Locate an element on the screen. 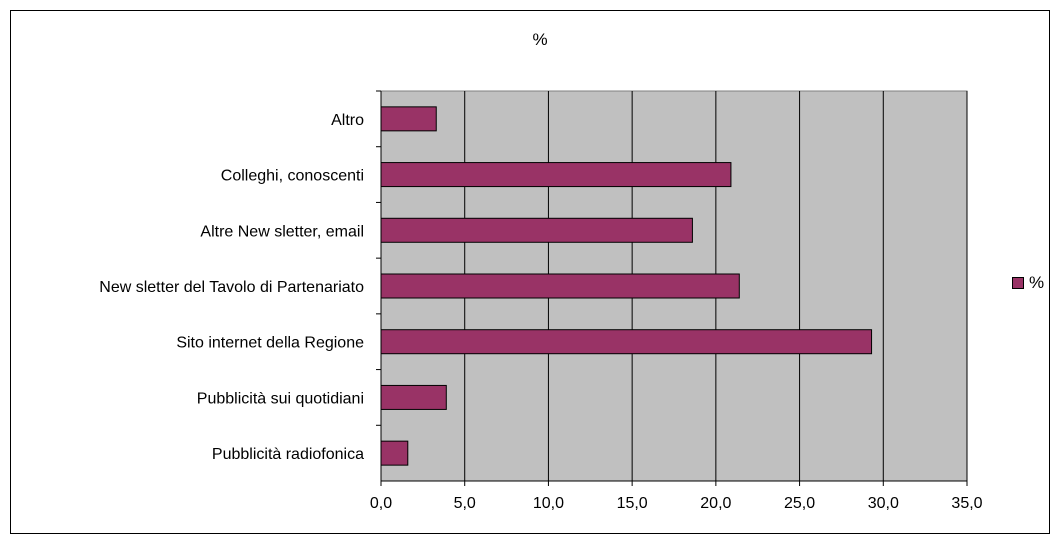 This screenshot has width=1054, height=540. category-label: Pubblicità sui quotidiani is located at coordinates (280, 398).